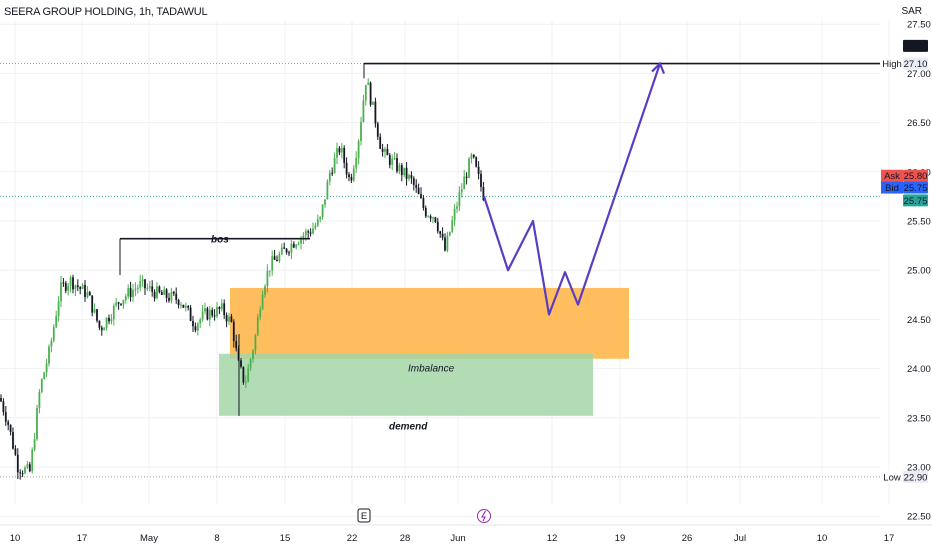 The height and width of the screenshot is (550, 932). I want to click on ask-value-bg, so click(915, 175).